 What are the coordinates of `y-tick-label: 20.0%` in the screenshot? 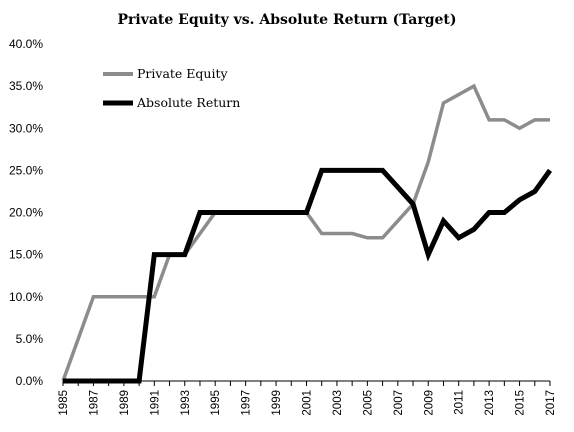 It's located at (26, 213).